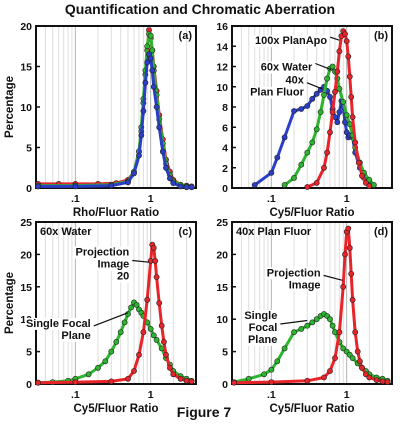  Describe the element at coordinates (102, 252) in the screenshot. I see `annotation-text: Projection` at that location.